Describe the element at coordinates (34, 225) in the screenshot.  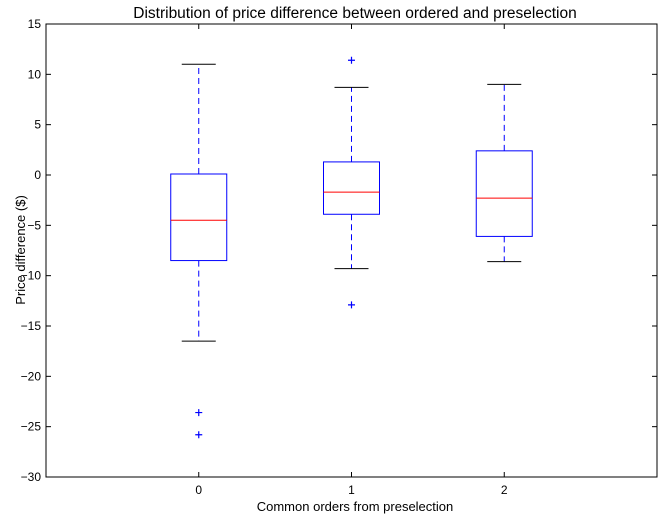
I see `y-tick-label: −5` at that location.